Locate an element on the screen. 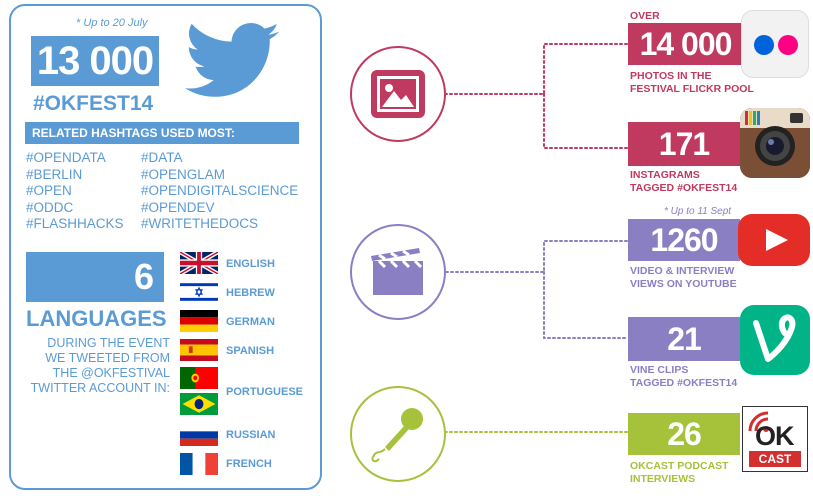  language-english: ENGLISH is located at coordinates (250, 264).